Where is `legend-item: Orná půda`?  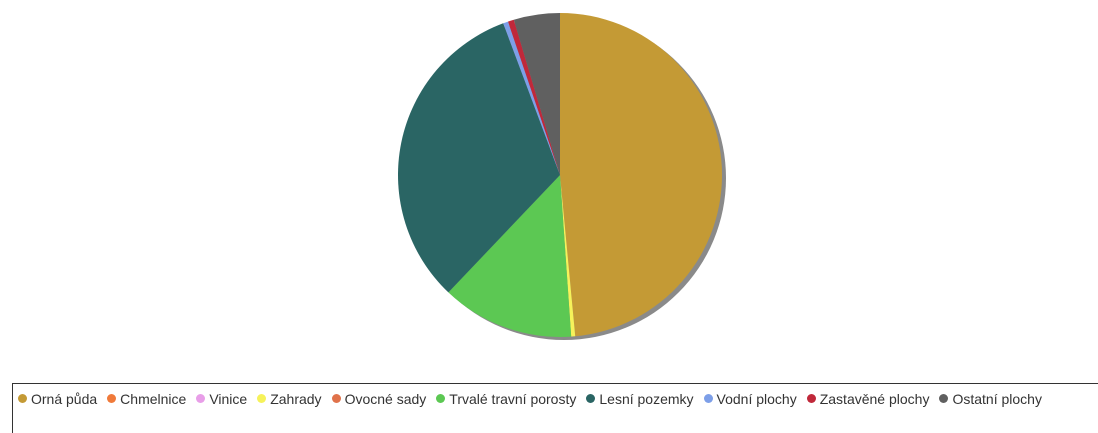
legend-item: Orná půda is located at coordinates (57, 398).